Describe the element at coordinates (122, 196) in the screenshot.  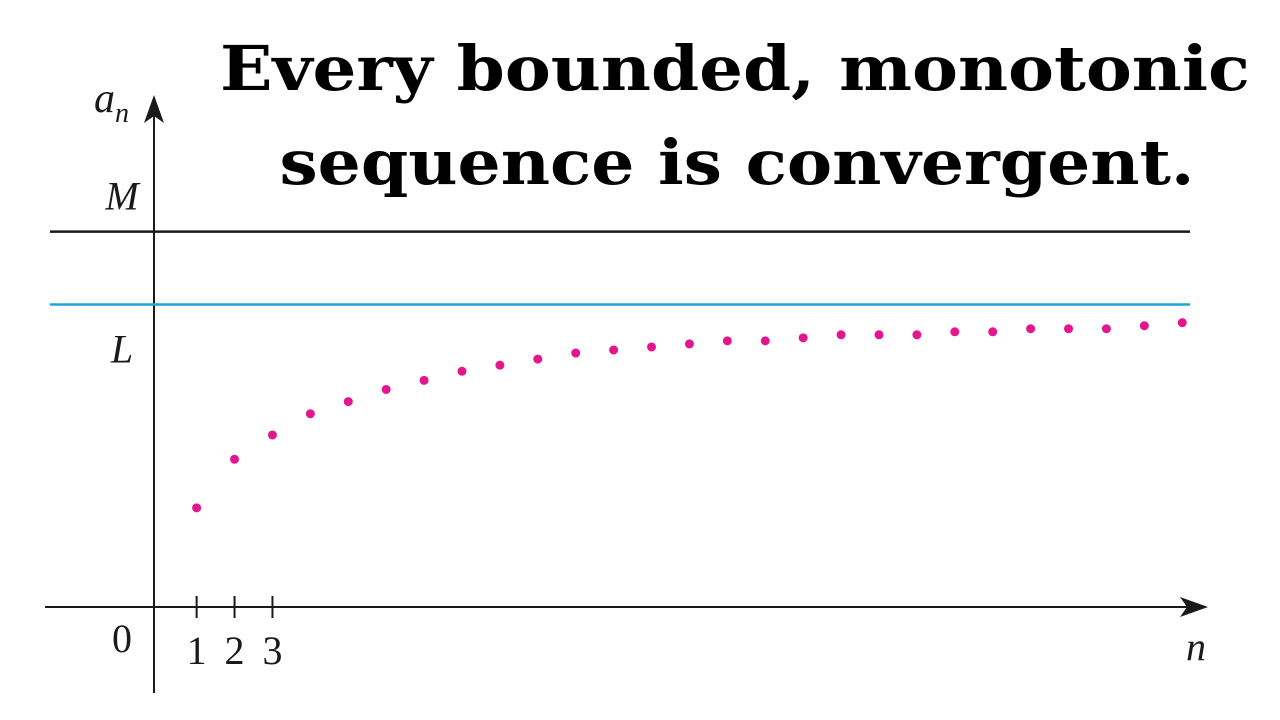
I see `y-tick-label: M` at that location.